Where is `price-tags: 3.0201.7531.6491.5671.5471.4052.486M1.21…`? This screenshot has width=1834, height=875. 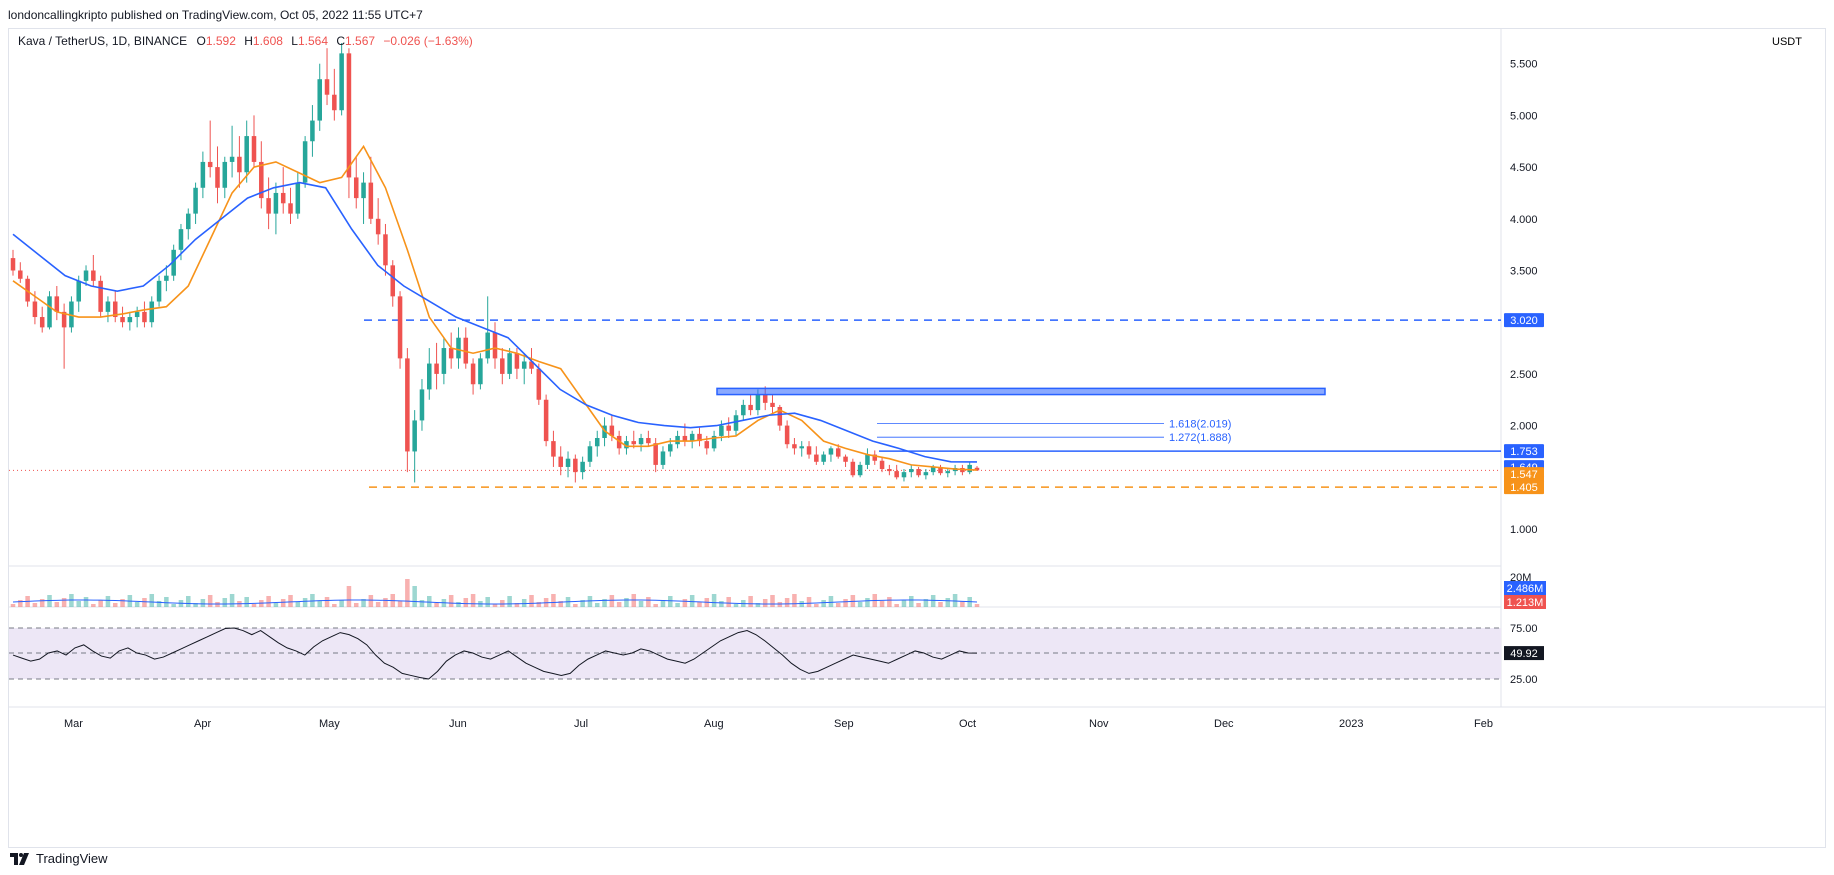
price-tags: 3.0201.7531.6491.5671.5471.4052.486M1.21… is located at coordinates (1525, 487).